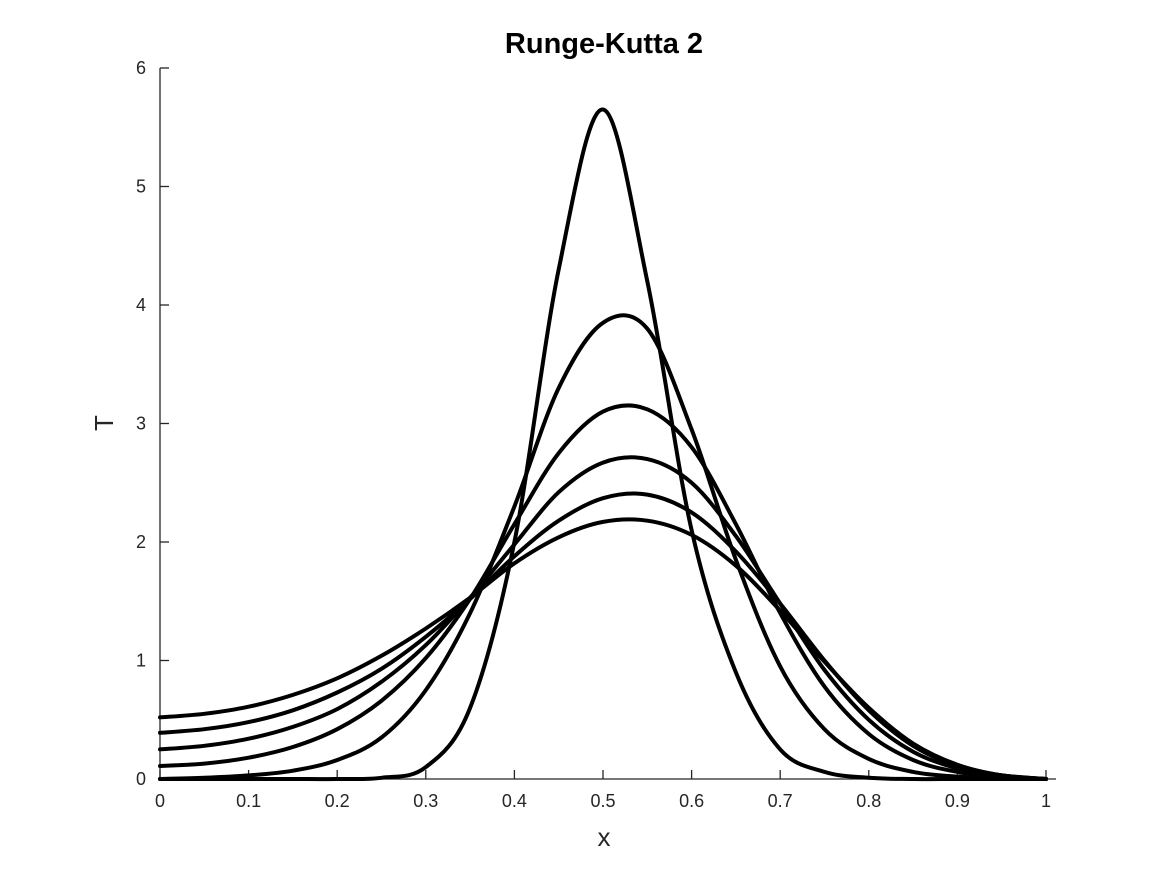  Describe the element at coordinates (514, 801) in the screenshot. I see `x-tick-label: 0.4` at that location.